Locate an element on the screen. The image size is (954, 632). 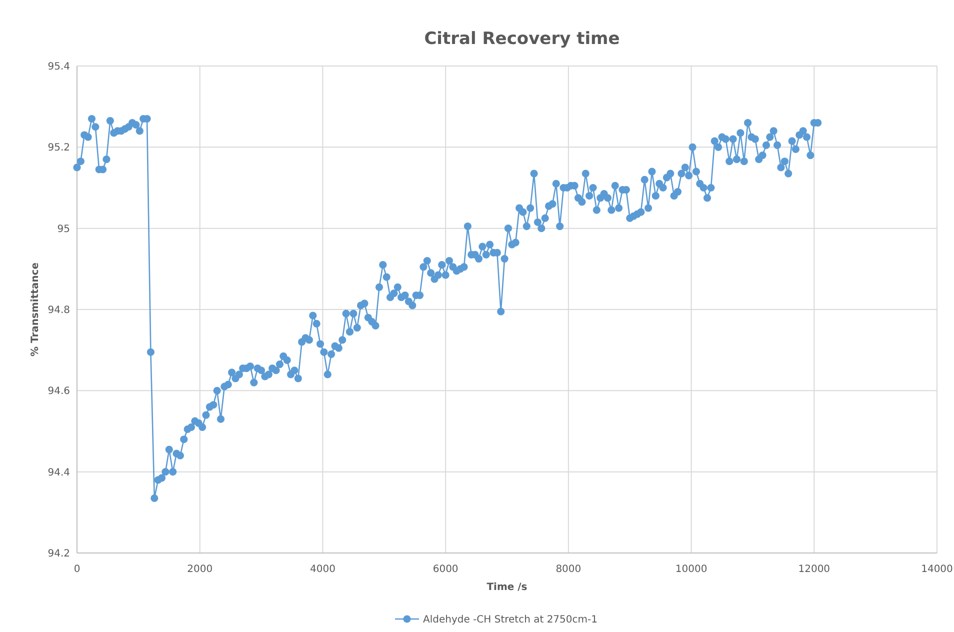
chart-title: Citral Recovery time is located at coordinates (522, 39).